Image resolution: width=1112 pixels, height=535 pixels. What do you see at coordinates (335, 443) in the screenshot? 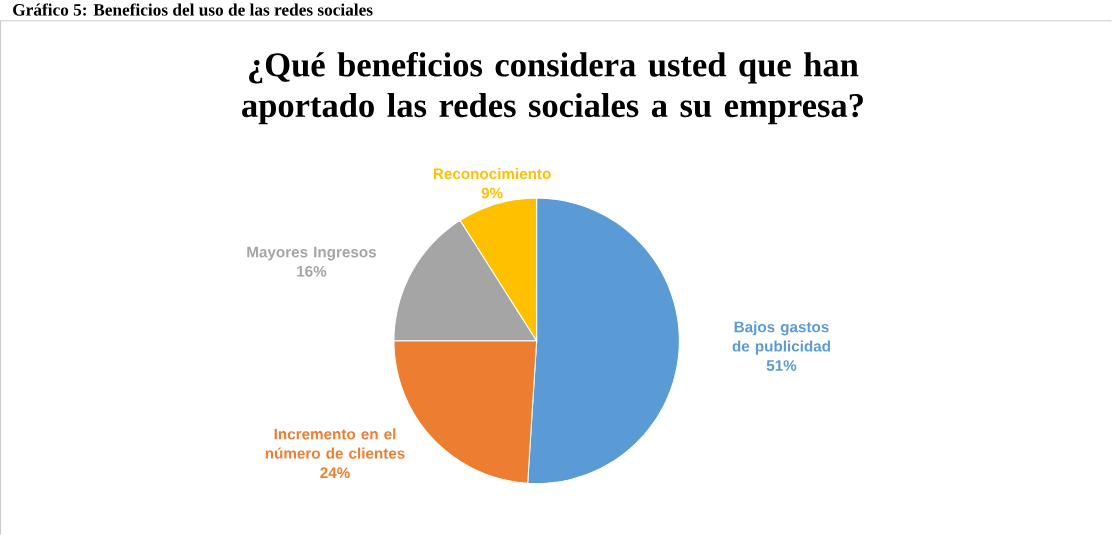
I see `slice-label: Incremento en el número de clientes` at bounding box center [335, 443].